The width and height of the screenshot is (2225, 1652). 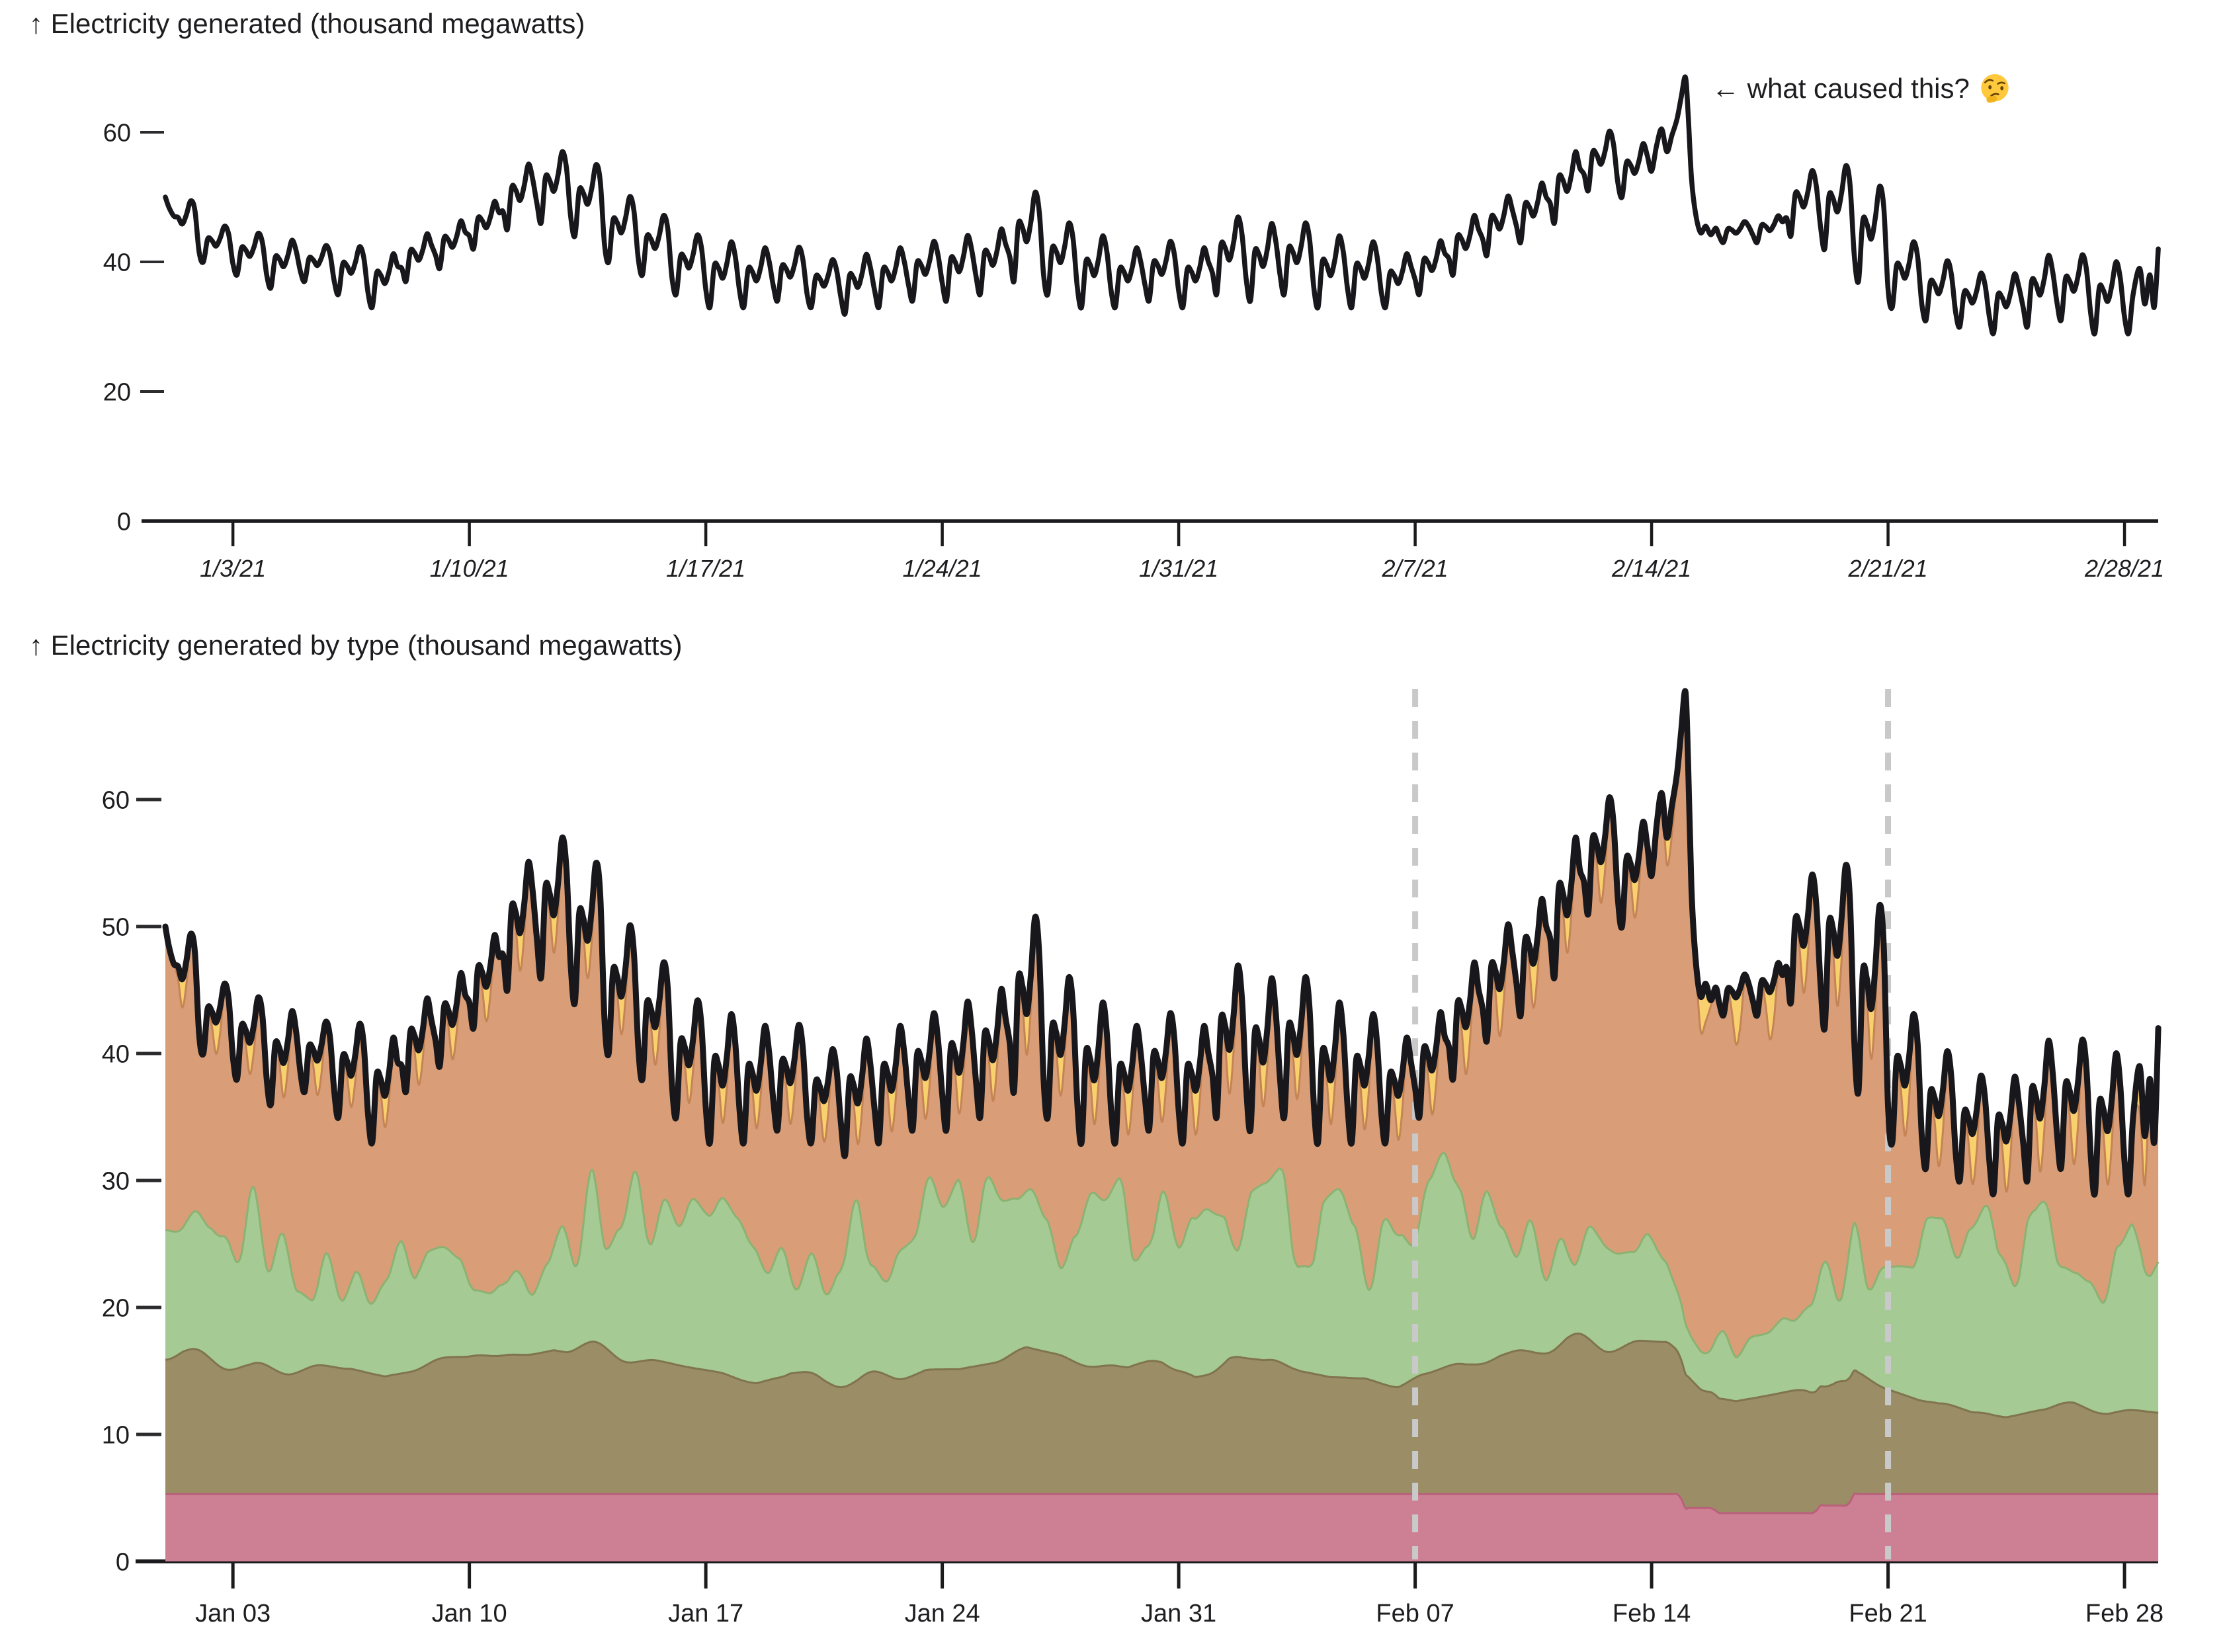 I want to click on chart1-x-tick-label: 1/17/21, so click(x=706, y=568).